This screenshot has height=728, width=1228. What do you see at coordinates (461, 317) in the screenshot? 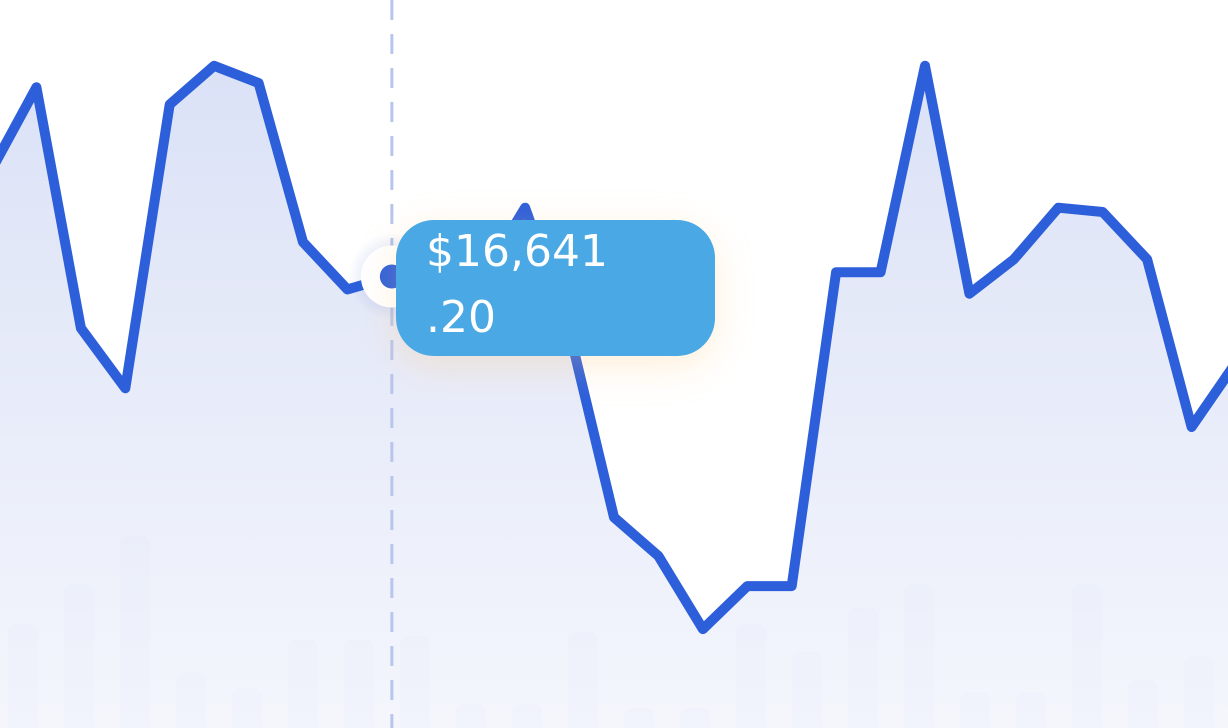
I see `tooltip-value-line-2: .20` at bounding box center [461, 317].